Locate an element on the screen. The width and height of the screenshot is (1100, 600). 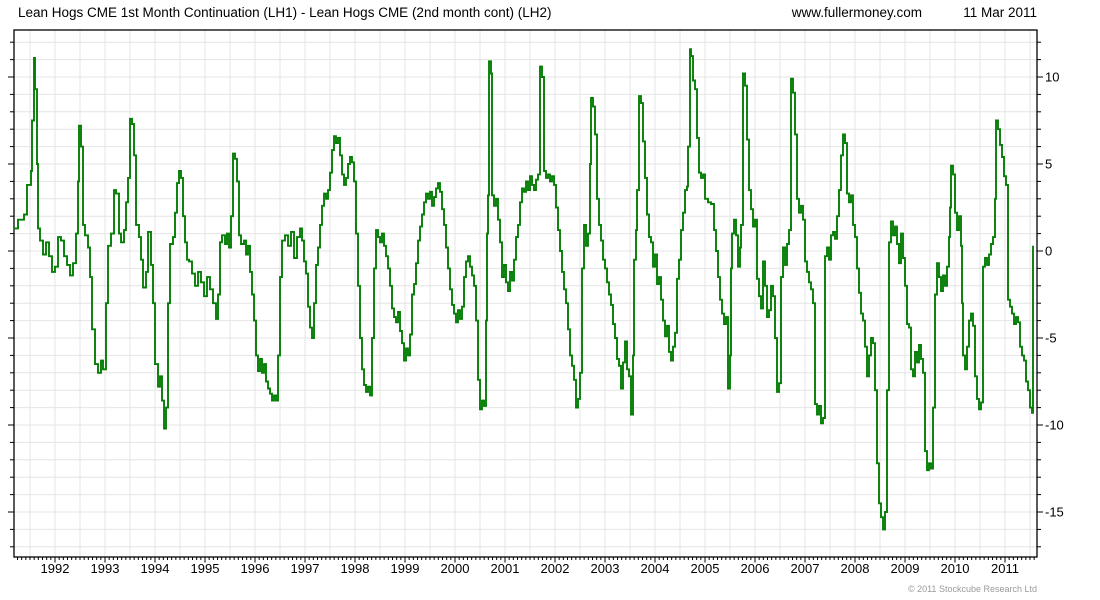
svg-text: 2004 is located at coordinates (655, 568).